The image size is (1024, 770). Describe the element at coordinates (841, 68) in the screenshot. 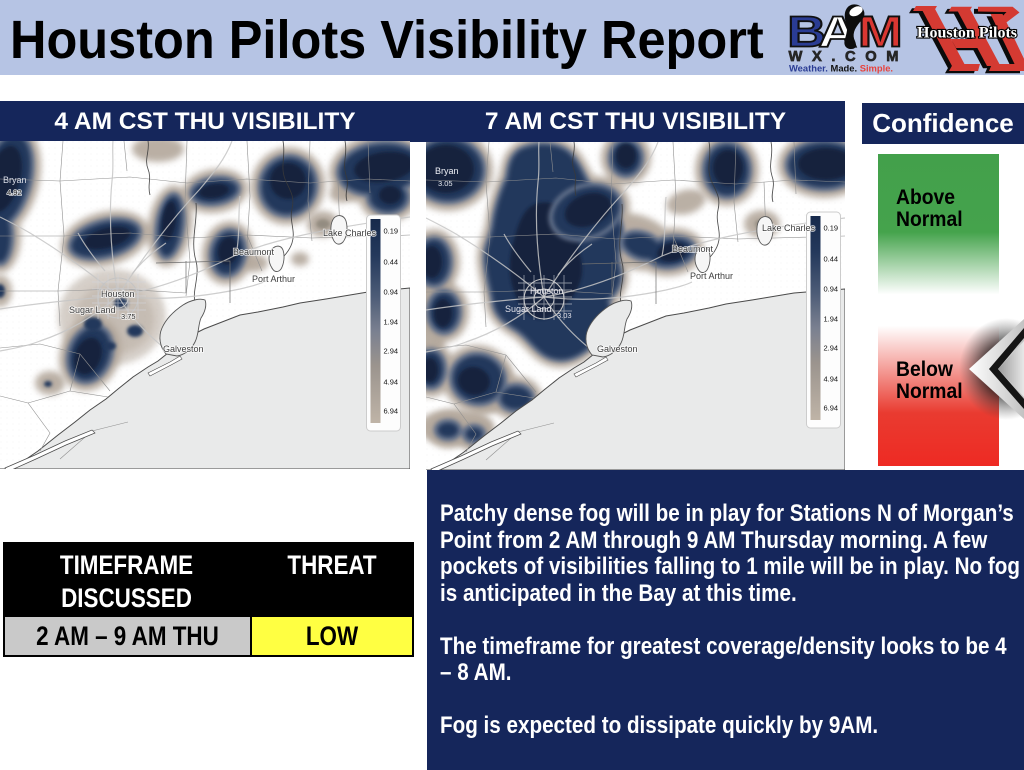

I see `svg-text: Weather. Made. Simple.` at that location.